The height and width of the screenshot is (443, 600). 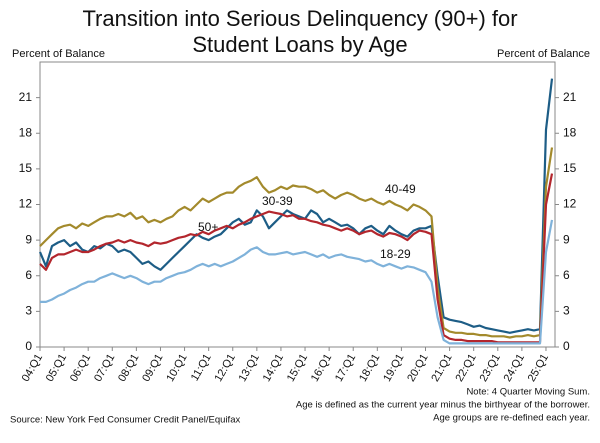 I want to click on x-tick-label: 13:Q1, so click(x=249, y=368).